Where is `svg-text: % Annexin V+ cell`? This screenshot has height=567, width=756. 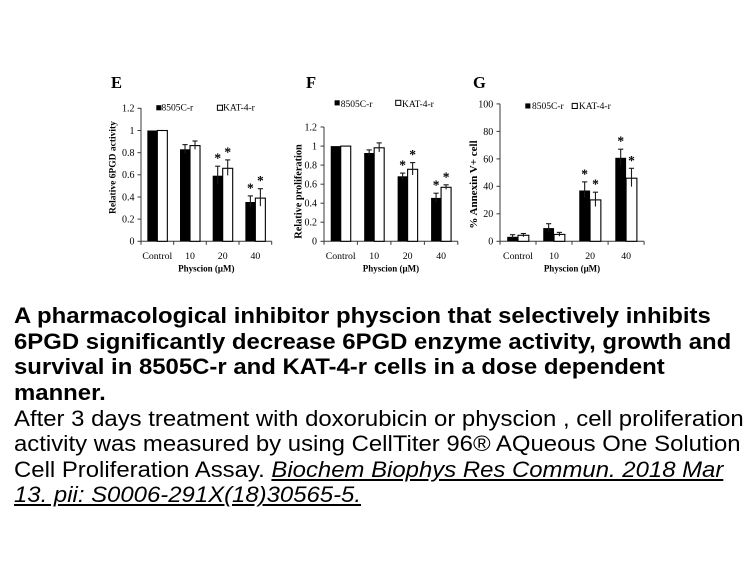 svg-text: % Annexin V+ cell is located at coordinates (474, 184).